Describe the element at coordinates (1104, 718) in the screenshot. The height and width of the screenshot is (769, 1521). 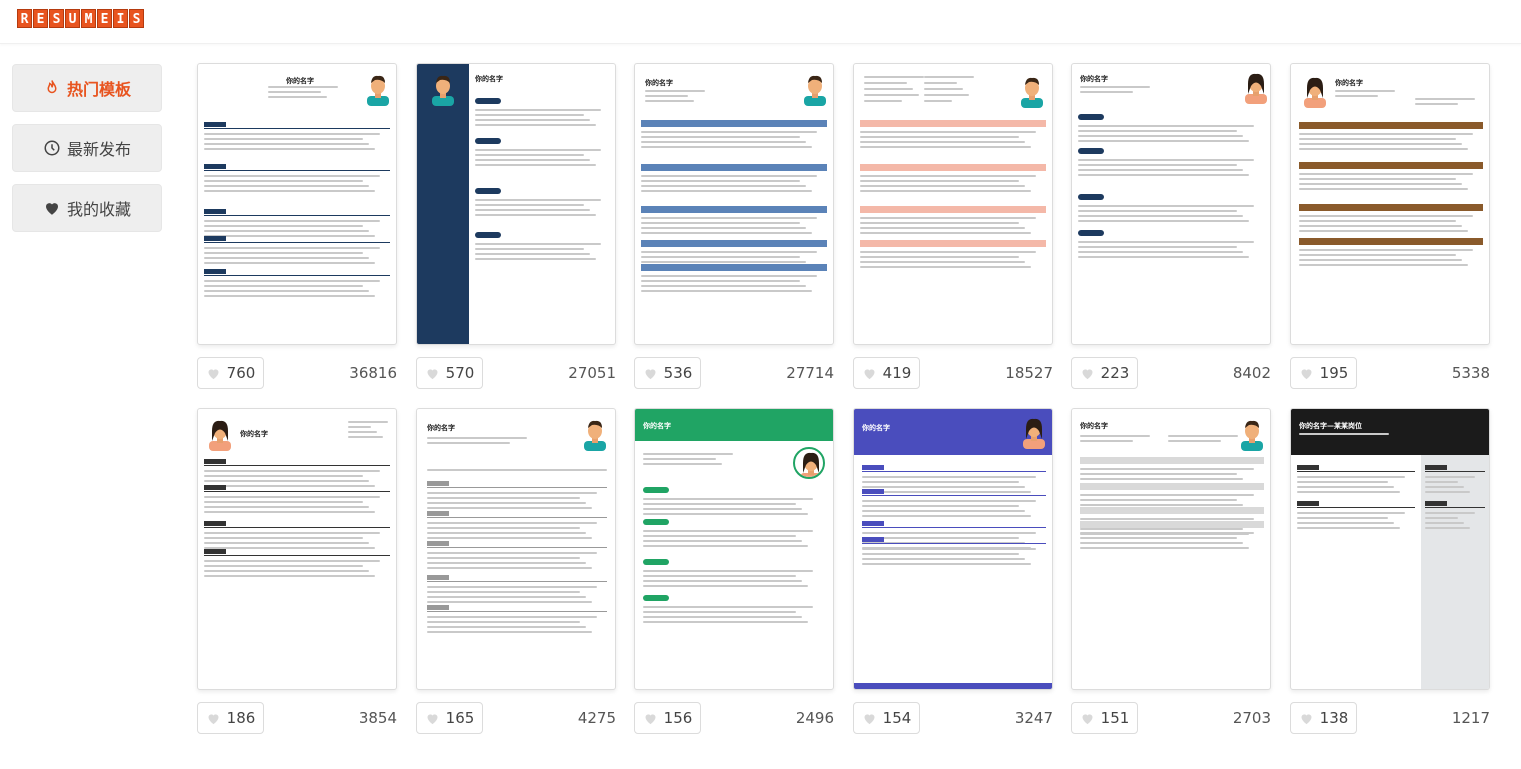
I see `like-button: 151` at that location.